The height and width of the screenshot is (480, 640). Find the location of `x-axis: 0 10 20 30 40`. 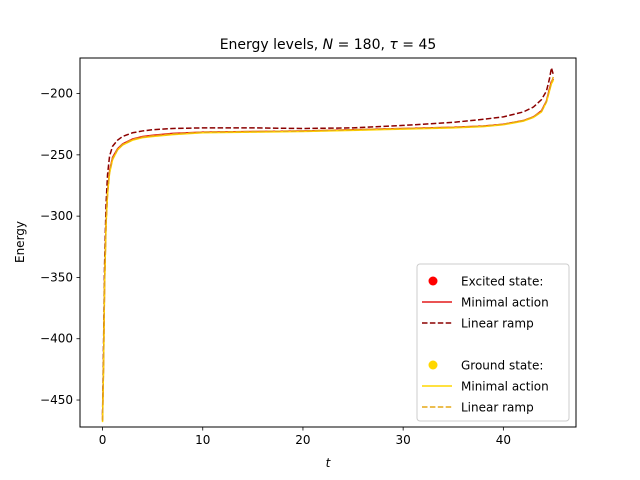

x-axis: 0 10 20 30 40 is located at coordinates (305, 437).